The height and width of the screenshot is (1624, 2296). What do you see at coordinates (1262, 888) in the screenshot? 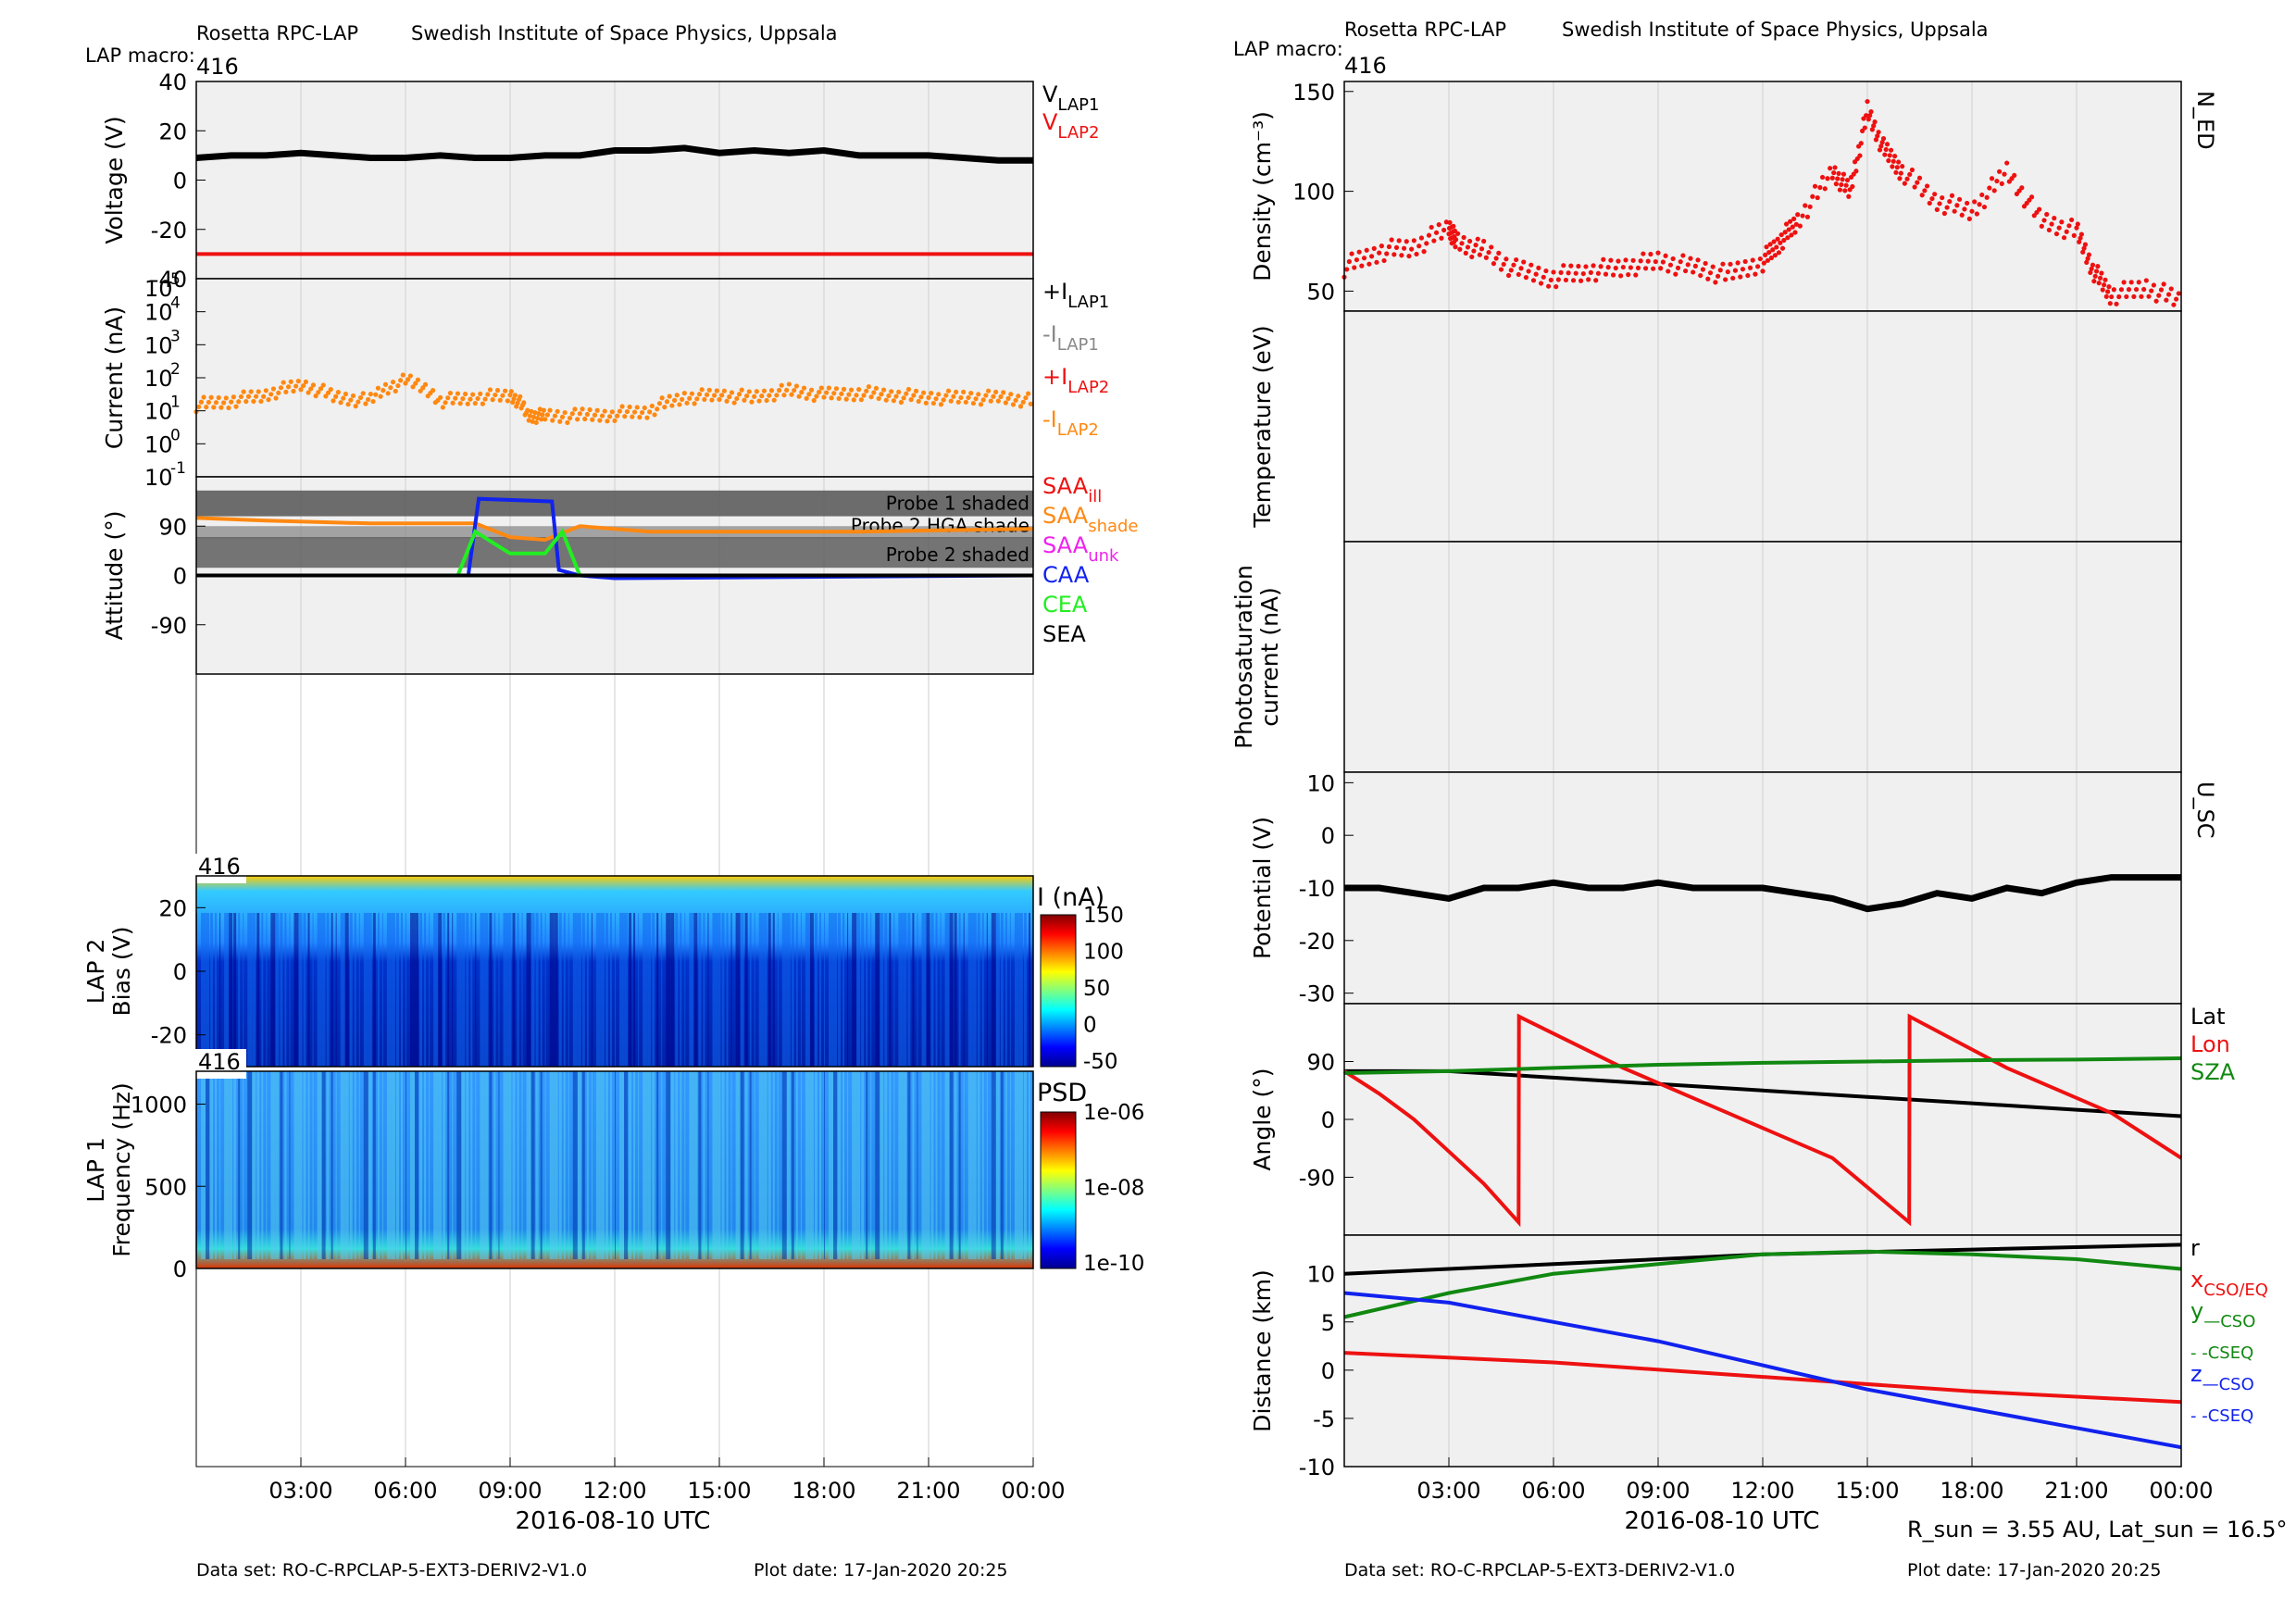
I see `y-axis-label: Potential (V)` at bounding box center [1262, 888].